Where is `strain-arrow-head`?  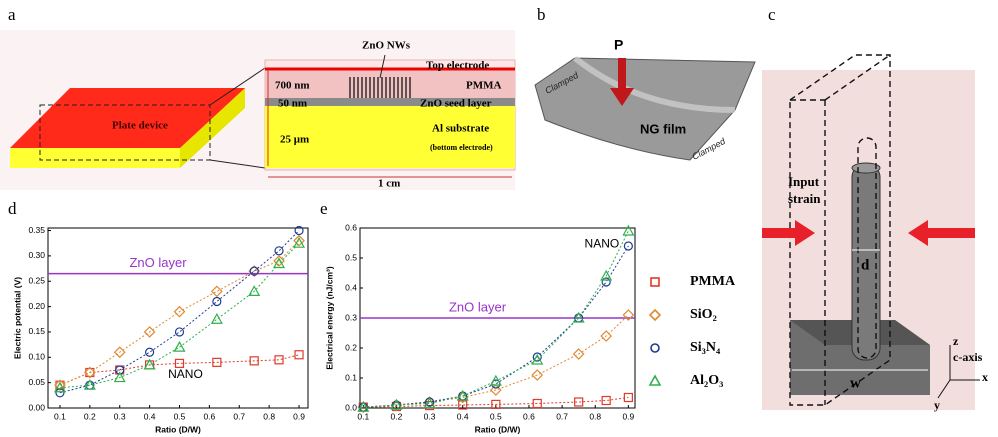
strain-arrow-head is located at coordinates (918, 233).